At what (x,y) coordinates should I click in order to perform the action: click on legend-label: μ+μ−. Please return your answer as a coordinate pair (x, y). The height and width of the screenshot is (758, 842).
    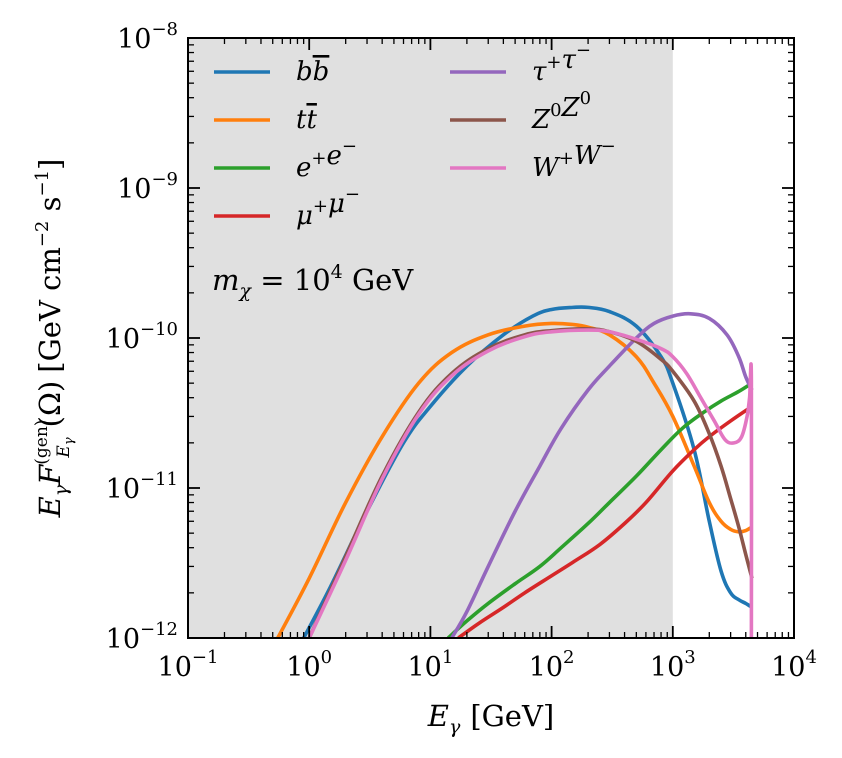
    Looking at the image, I should click on (328, 207).